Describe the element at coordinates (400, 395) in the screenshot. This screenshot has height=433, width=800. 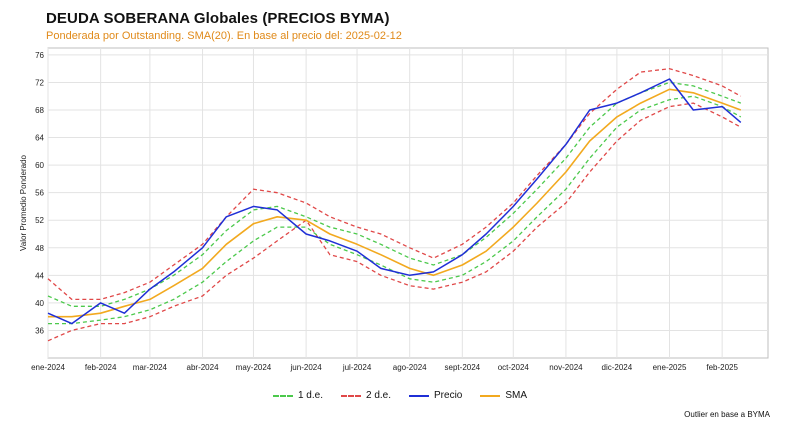
I see `legend: 1 d.e. 2 d.e. Precio SMA` at that location.